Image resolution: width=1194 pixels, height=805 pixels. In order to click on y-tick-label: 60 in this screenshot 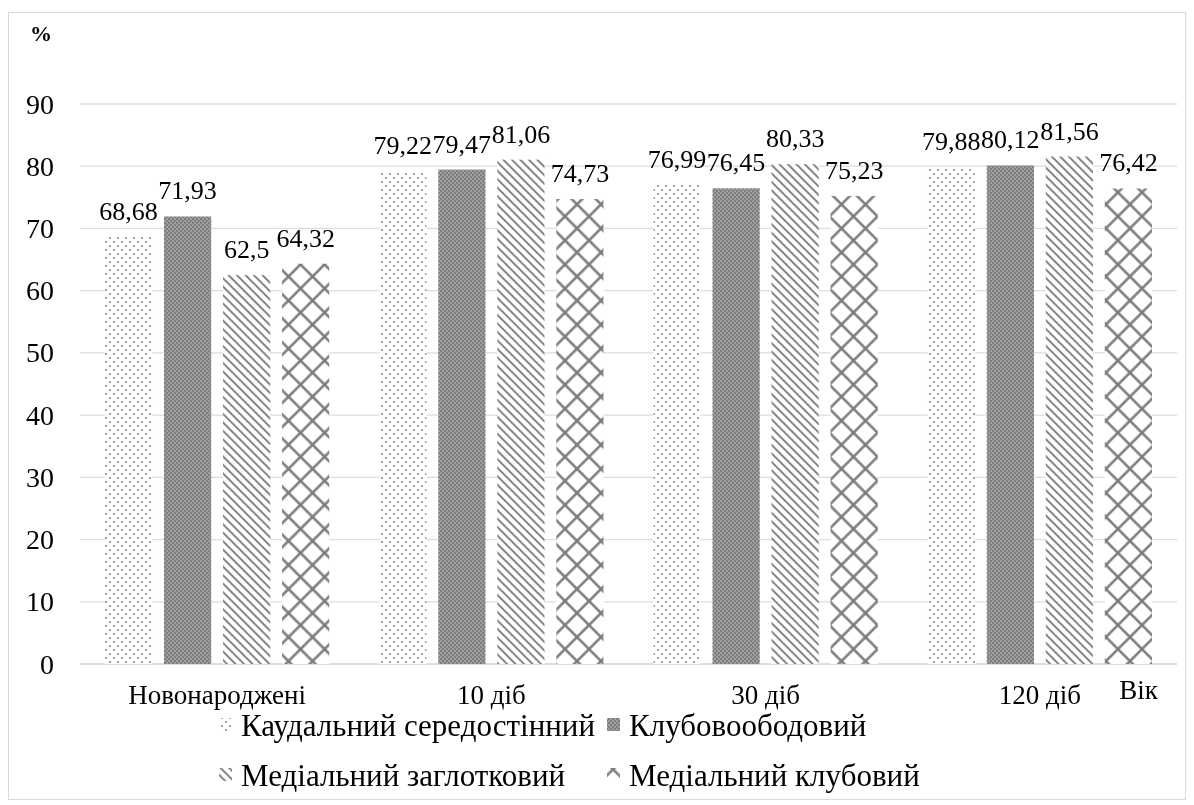, I will do `click(40, 291)`.